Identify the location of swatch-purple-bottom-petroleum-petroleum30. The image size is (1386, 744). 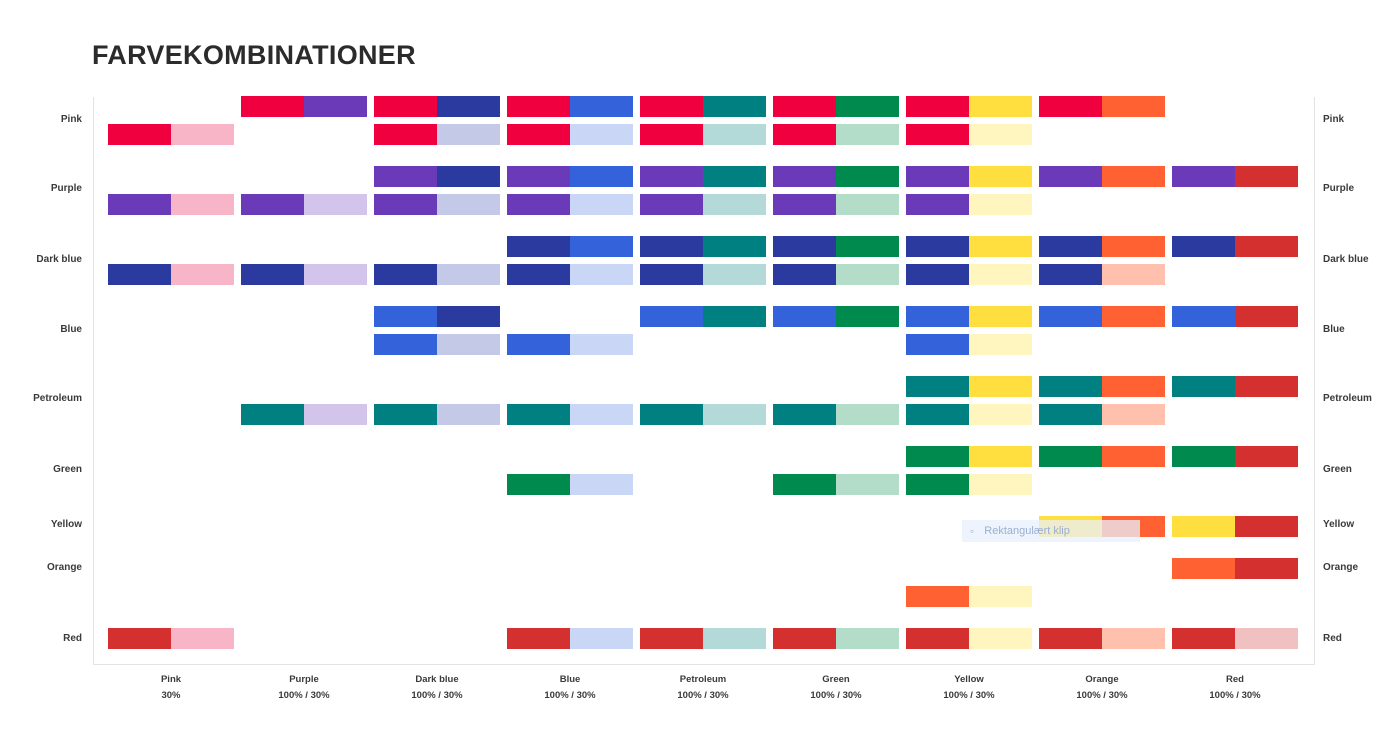
(734, 204).